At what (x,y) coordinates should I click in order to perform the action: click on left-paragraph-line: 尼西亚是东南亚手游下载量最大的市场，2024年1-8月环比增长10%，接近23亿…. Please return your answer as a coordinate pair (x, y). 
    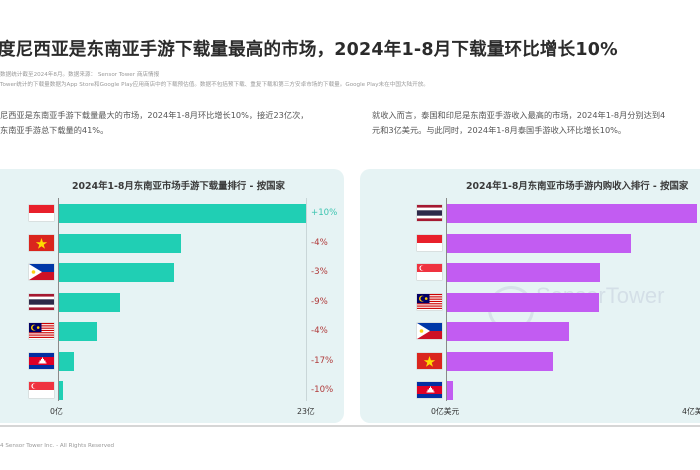
    Looking at the image, I should click on (154, 115).